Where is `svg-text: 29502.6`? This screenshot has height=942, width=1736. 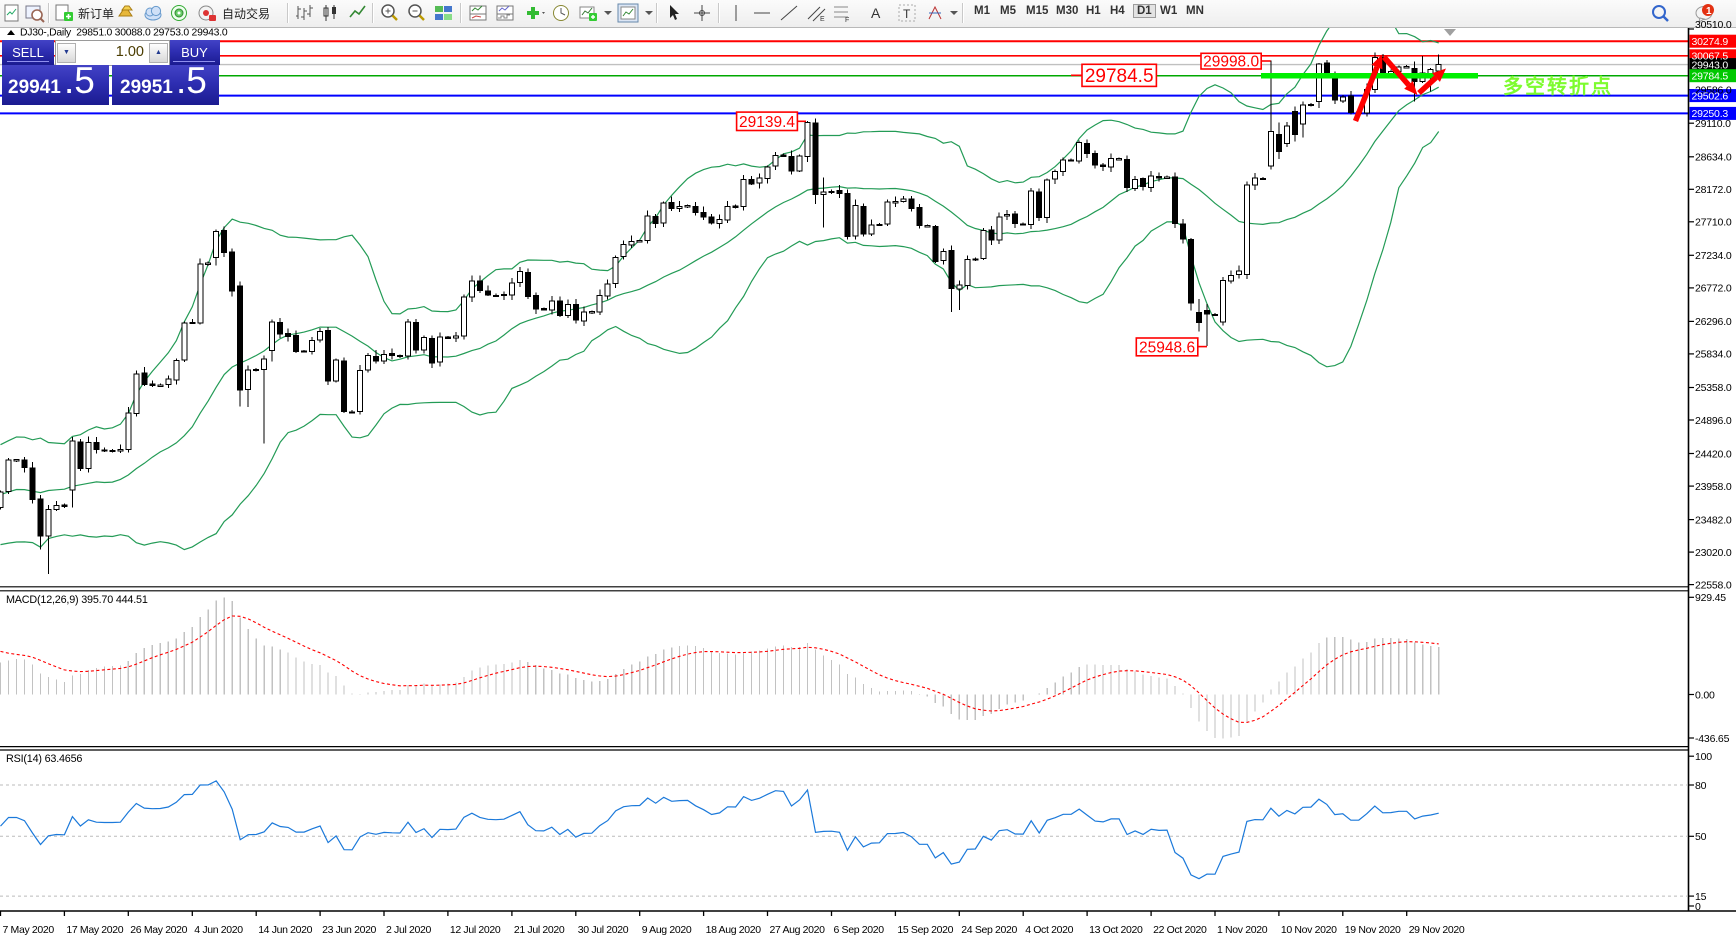 svg-text: 29502.6 is located at coordinates (1710, 96).